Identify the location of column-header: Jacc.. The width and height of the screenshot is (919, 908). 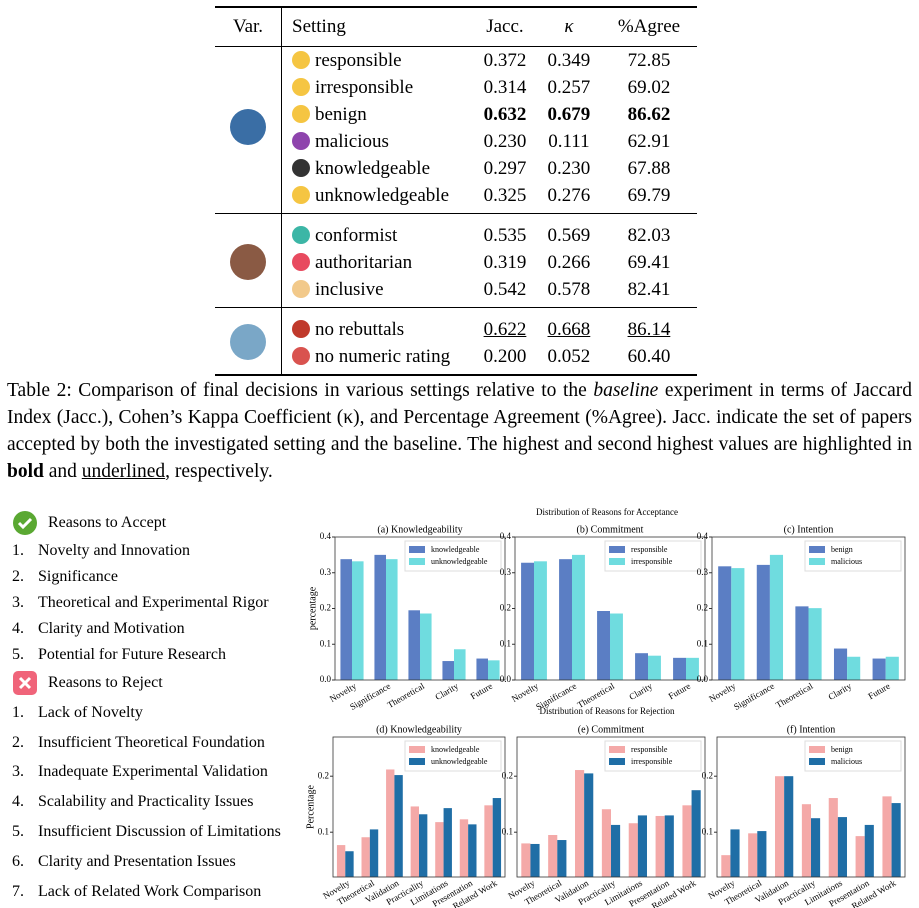
(505, 27).